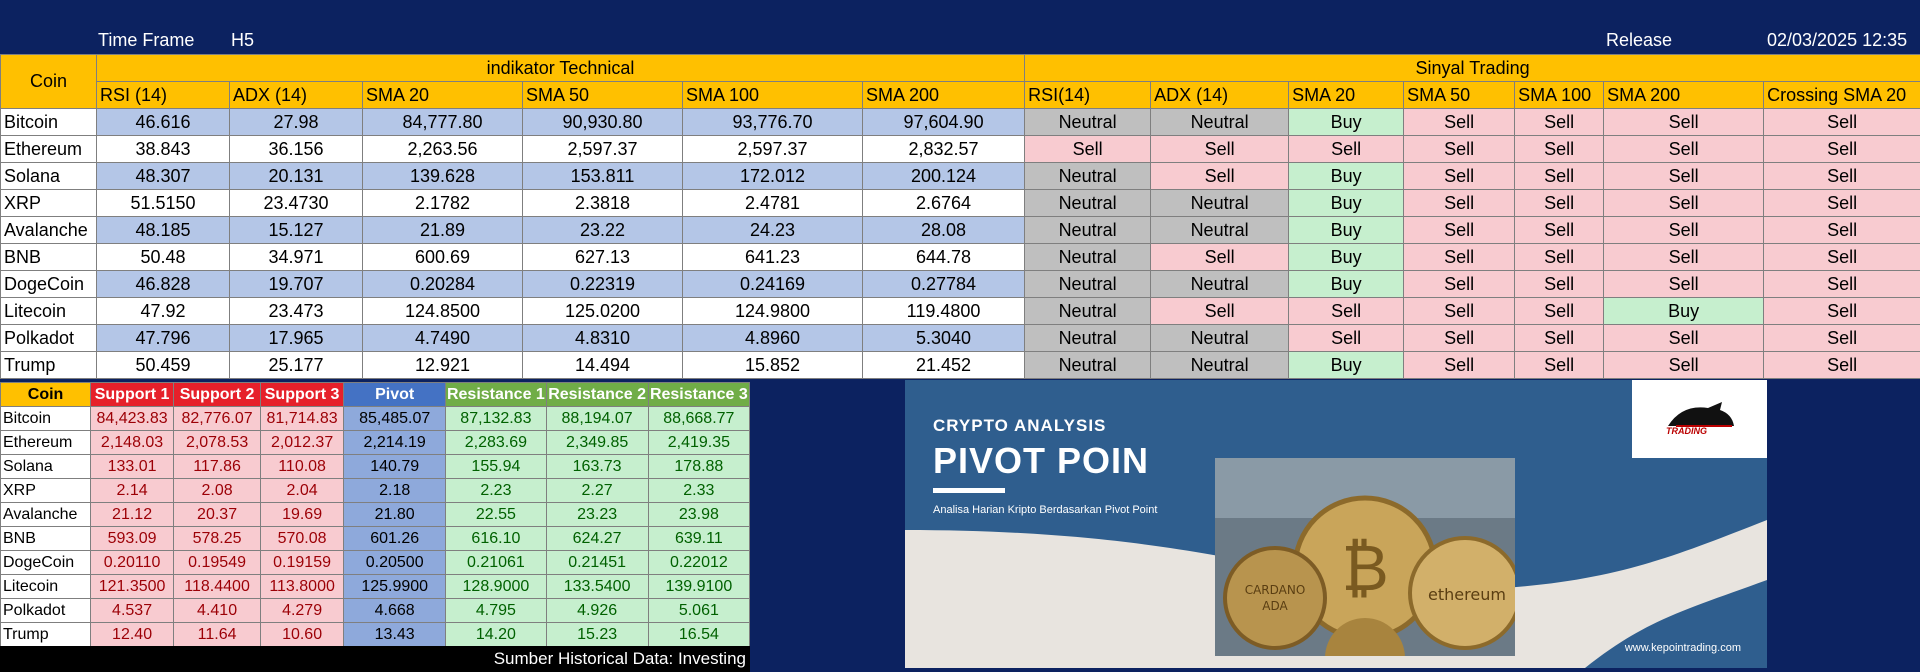 This screenshot has height=672, width=1920. I want to click on coin-name: Polkadot, so click(46, 610).